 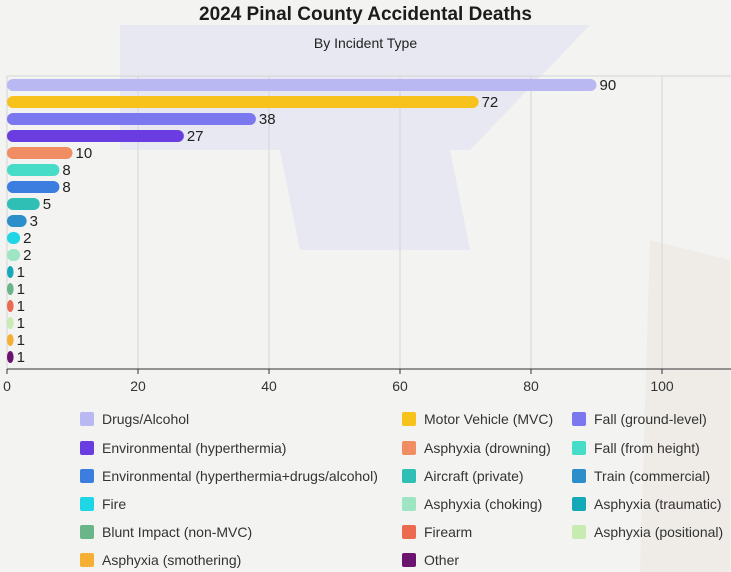 What do you see at coordinates (400, 386) in the screenshot?
I see `x-tick-label: 60` at bounding box center [400, 386].